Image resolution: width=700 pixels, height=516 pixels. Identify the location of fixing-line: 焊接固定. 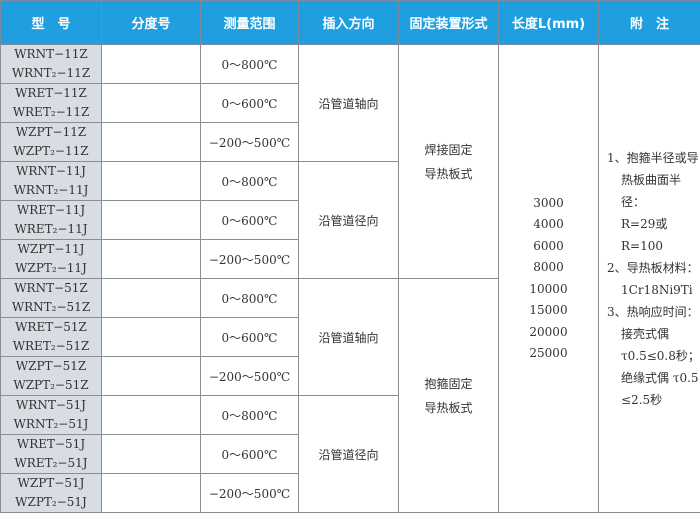
(448, 149).